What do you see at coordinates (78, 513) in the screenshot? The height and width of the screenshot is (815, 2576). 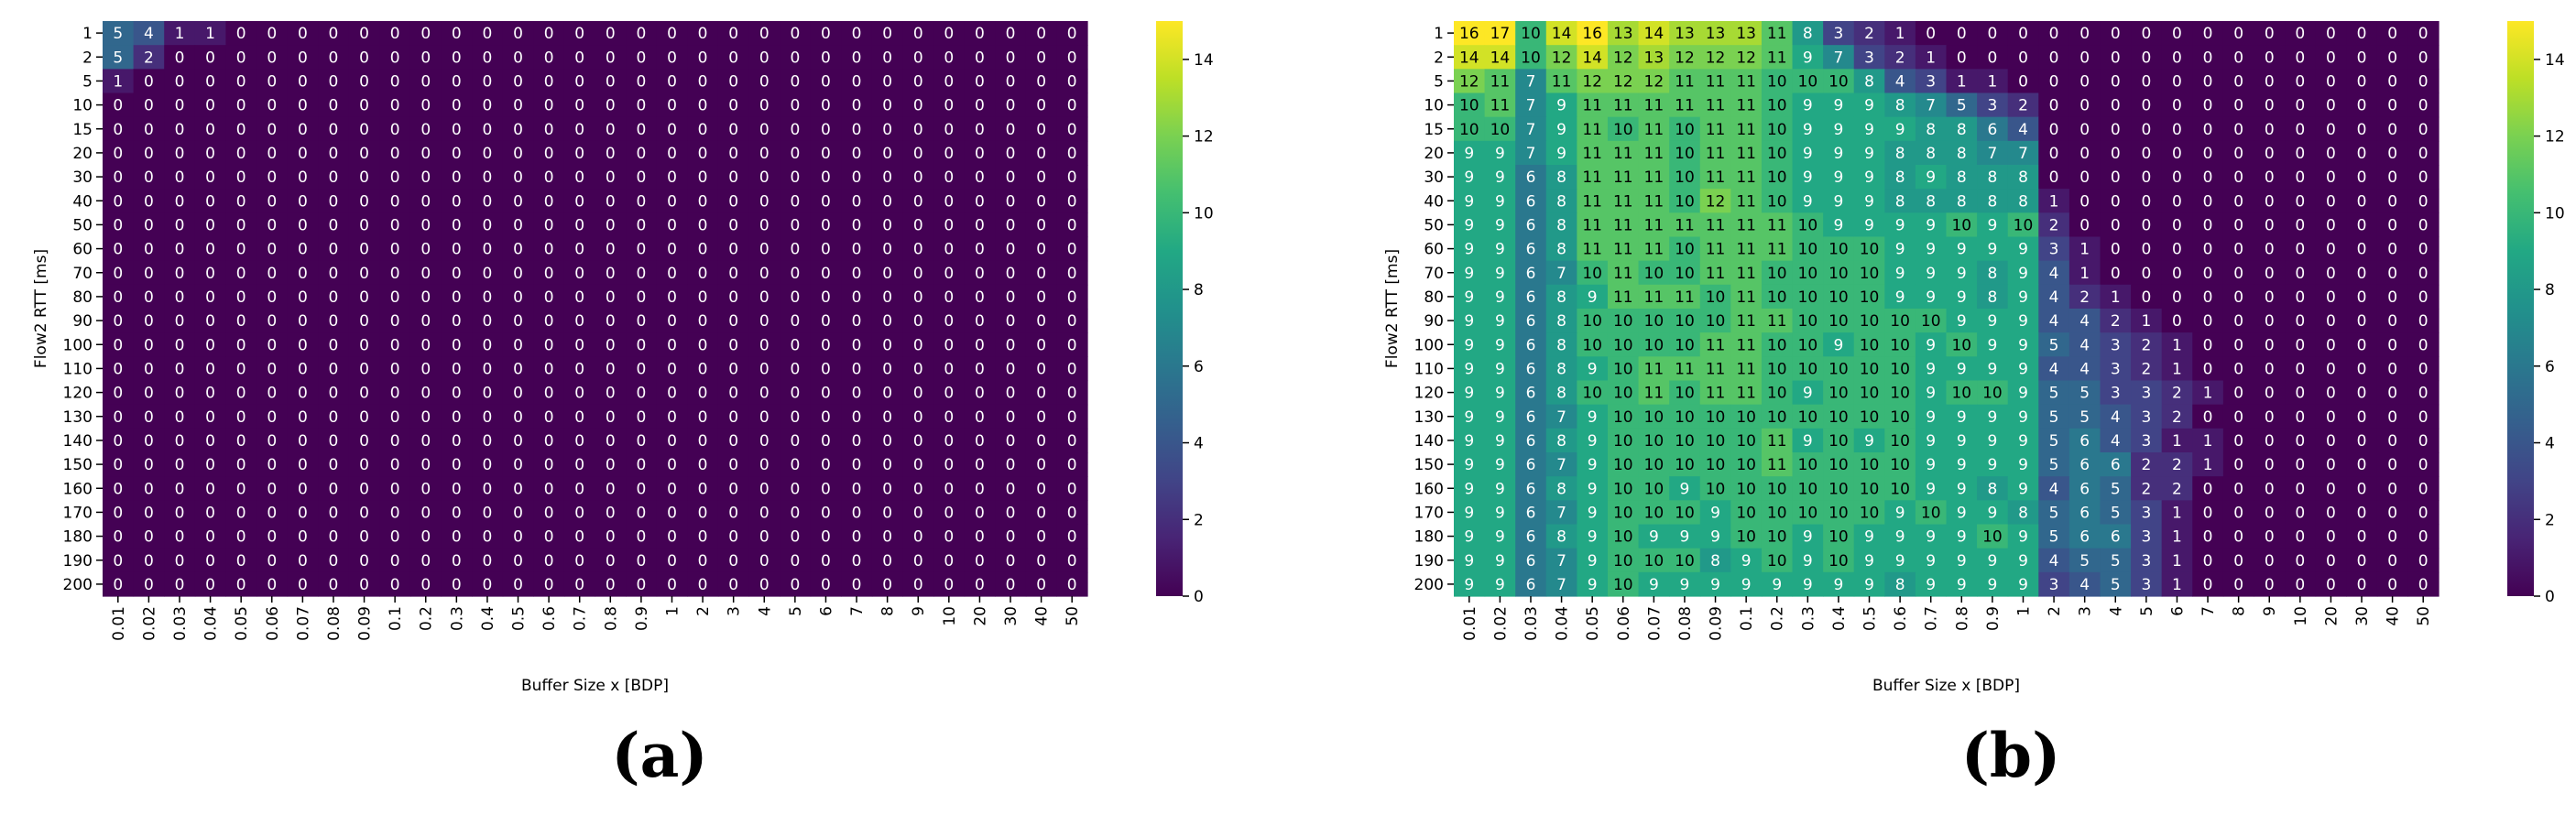 I see `y-tick-label: 170` at bounding box center [78, 513].